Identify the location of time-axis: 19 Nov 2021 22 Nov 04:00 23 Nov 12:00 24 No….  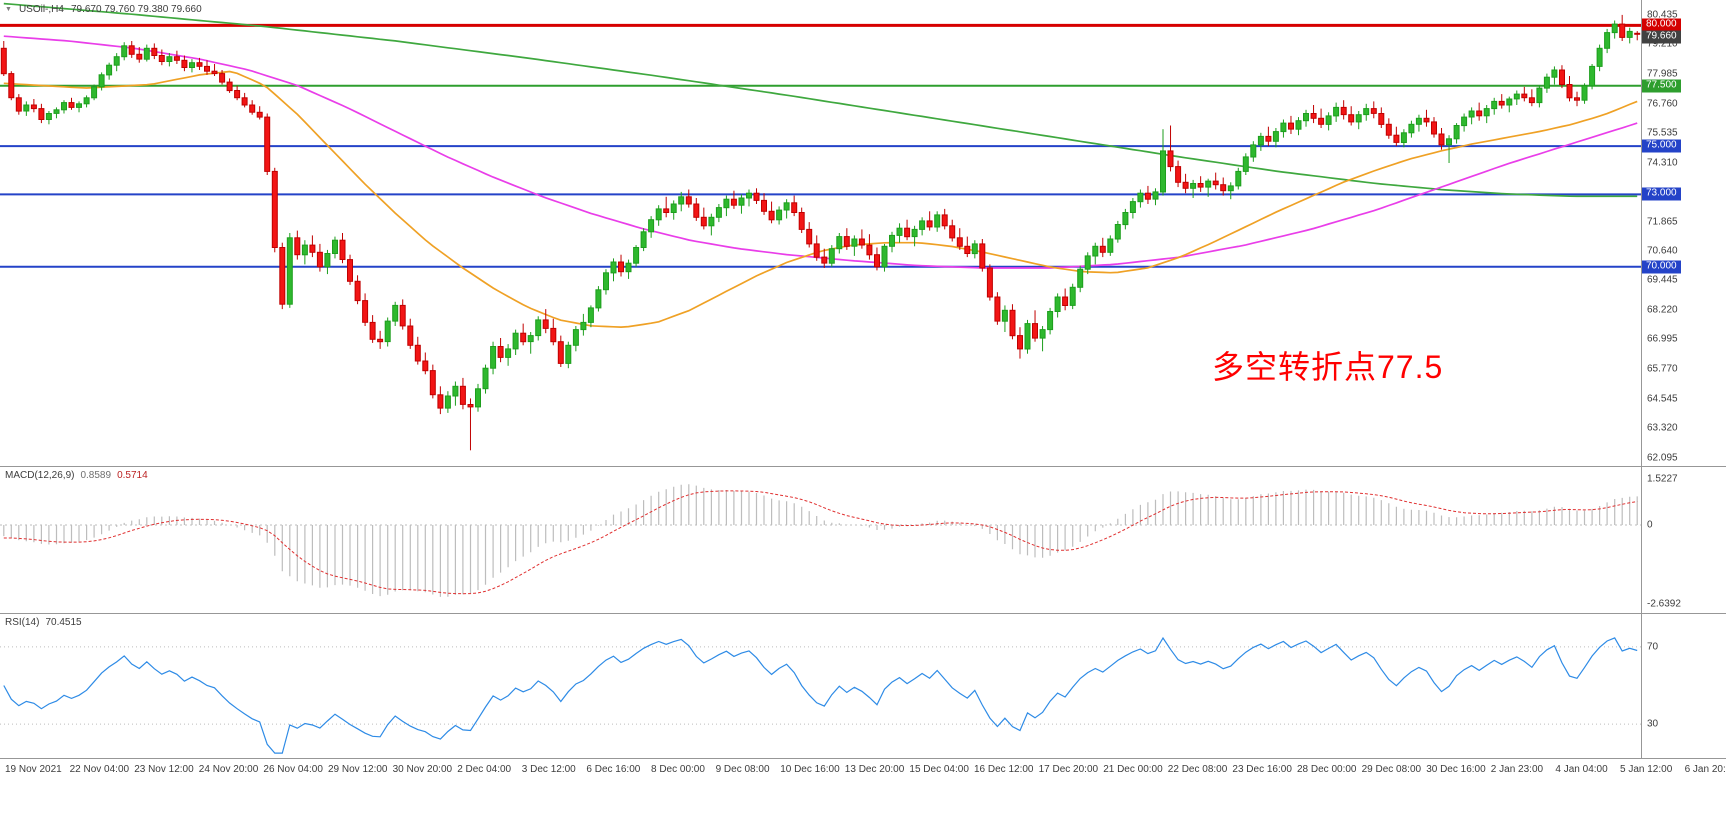
(863, 798).